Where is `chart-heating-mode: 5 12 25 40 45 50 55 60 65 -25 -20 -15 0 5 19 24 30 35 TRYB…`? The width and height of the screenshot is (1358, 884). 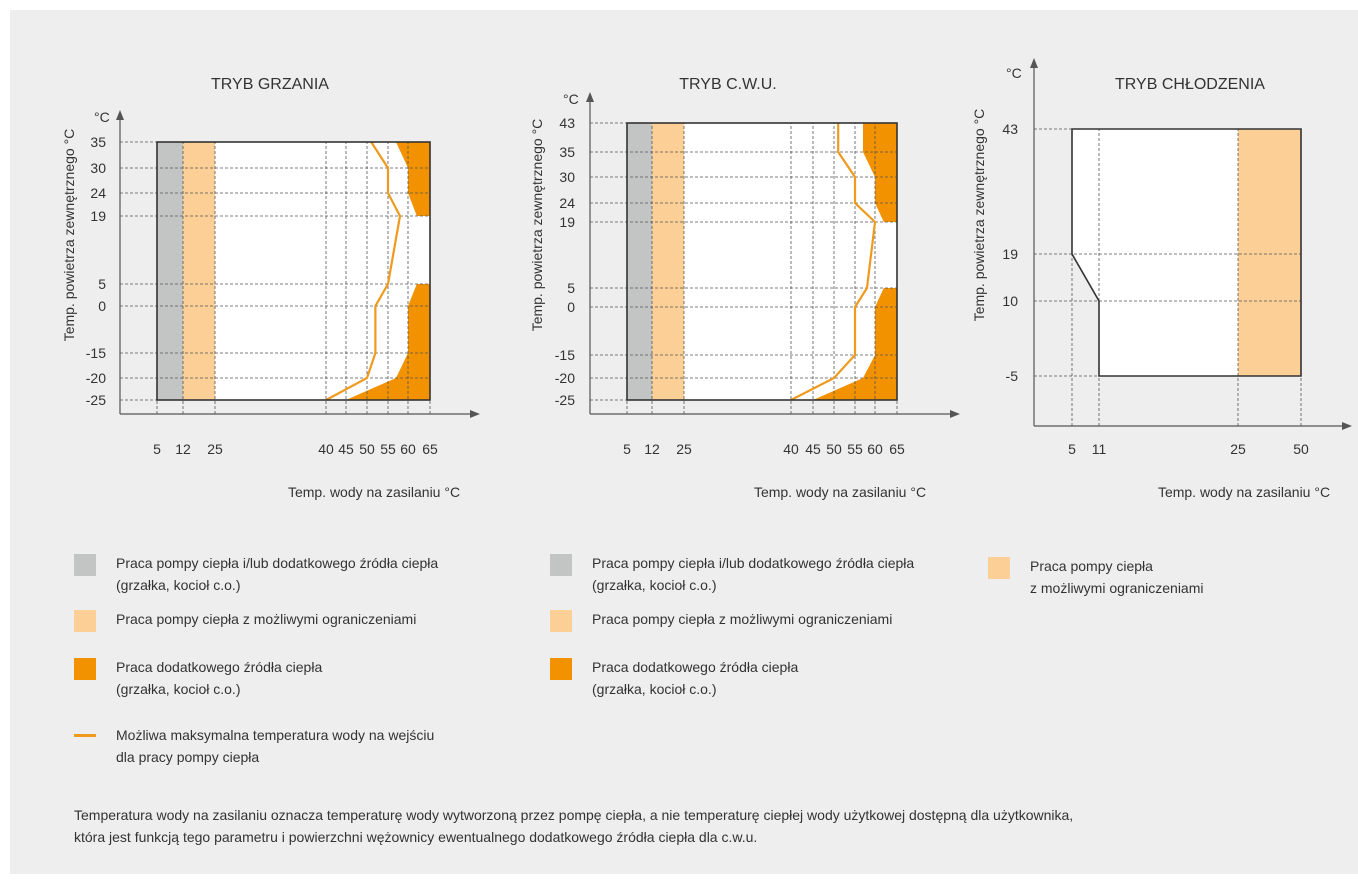
chart-heating-mode: 5 12 25 40 45 50 55 60 65 -25 -20 -15 0 5 19 24 30 35 TRYB… is located at coordinates (270, 288).